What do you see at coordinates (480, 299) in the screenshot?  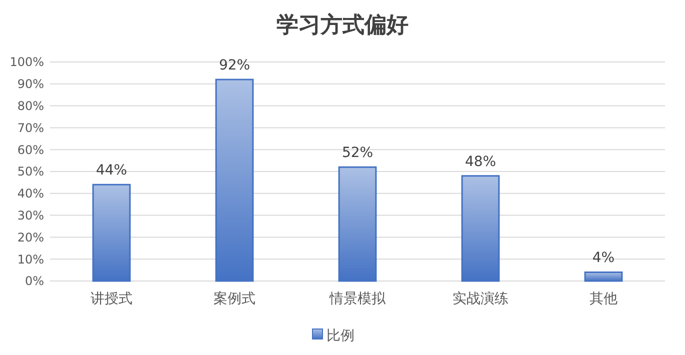 I see `x-tick-label: 实战演练` at bounding box center [480, 299].